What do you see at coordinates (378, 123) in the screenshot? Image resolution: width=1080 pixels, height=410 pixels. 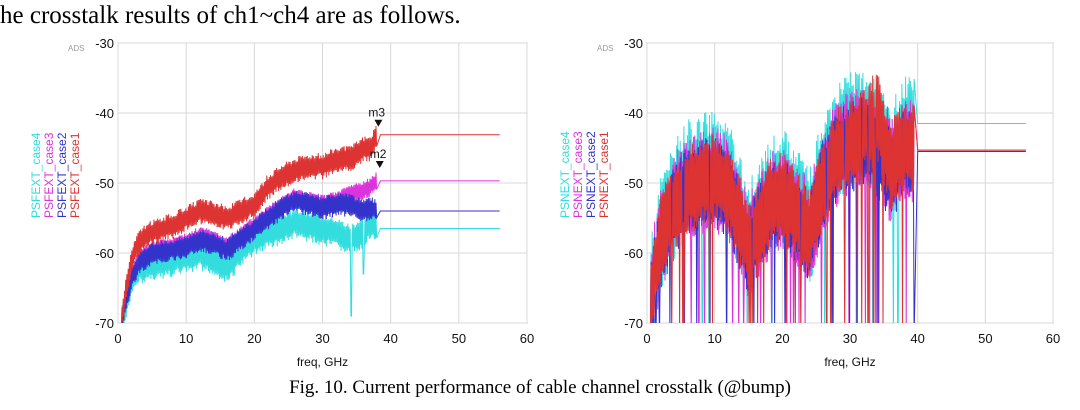 I see `marker-m3` at bounding box center [378, 123].